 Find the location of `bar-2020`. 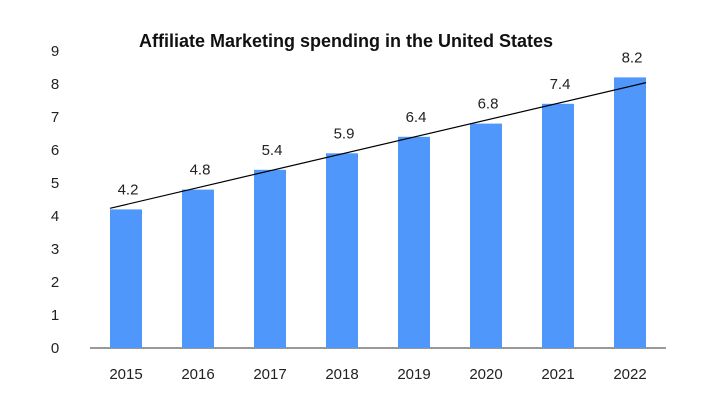

bar-2020 is located at coordinates (486, 235).